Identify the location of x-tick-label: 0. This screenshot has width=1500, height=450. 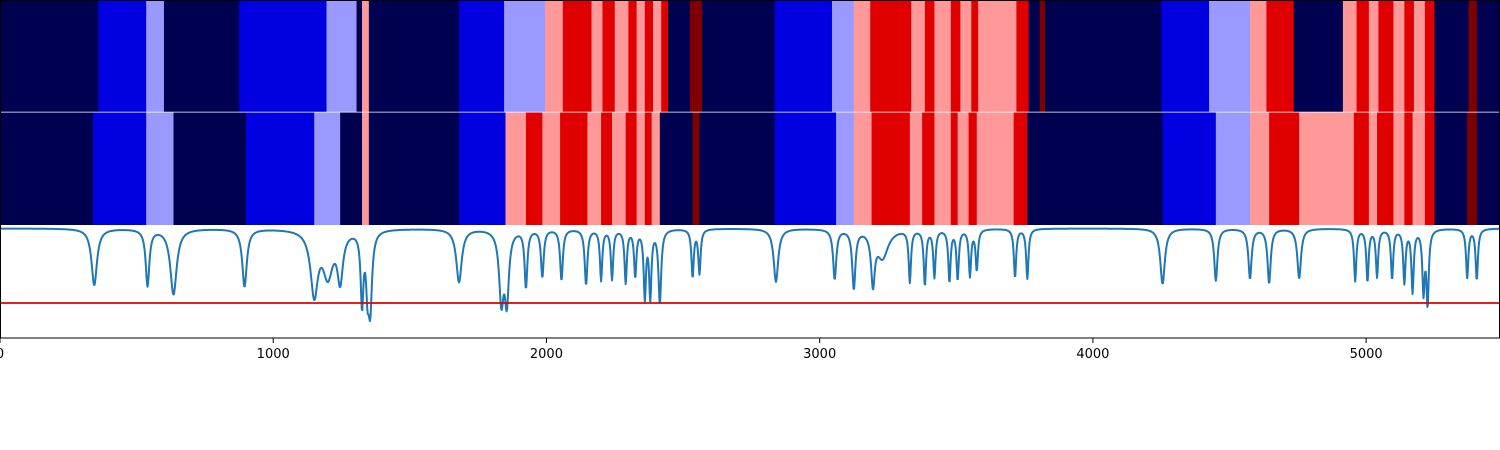
(2, 354).